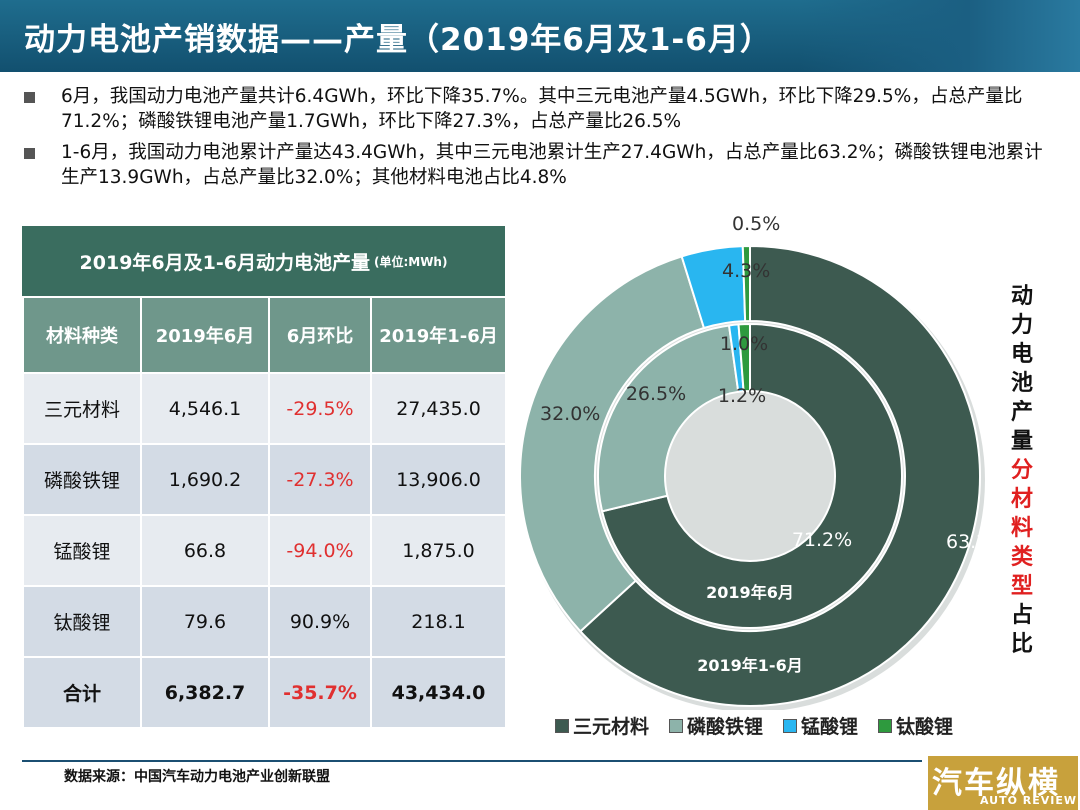  What do you see at coordinates (205, 550) in the screenshot?
I see `table-cell: 66.8` at bounding box center [205, 550].